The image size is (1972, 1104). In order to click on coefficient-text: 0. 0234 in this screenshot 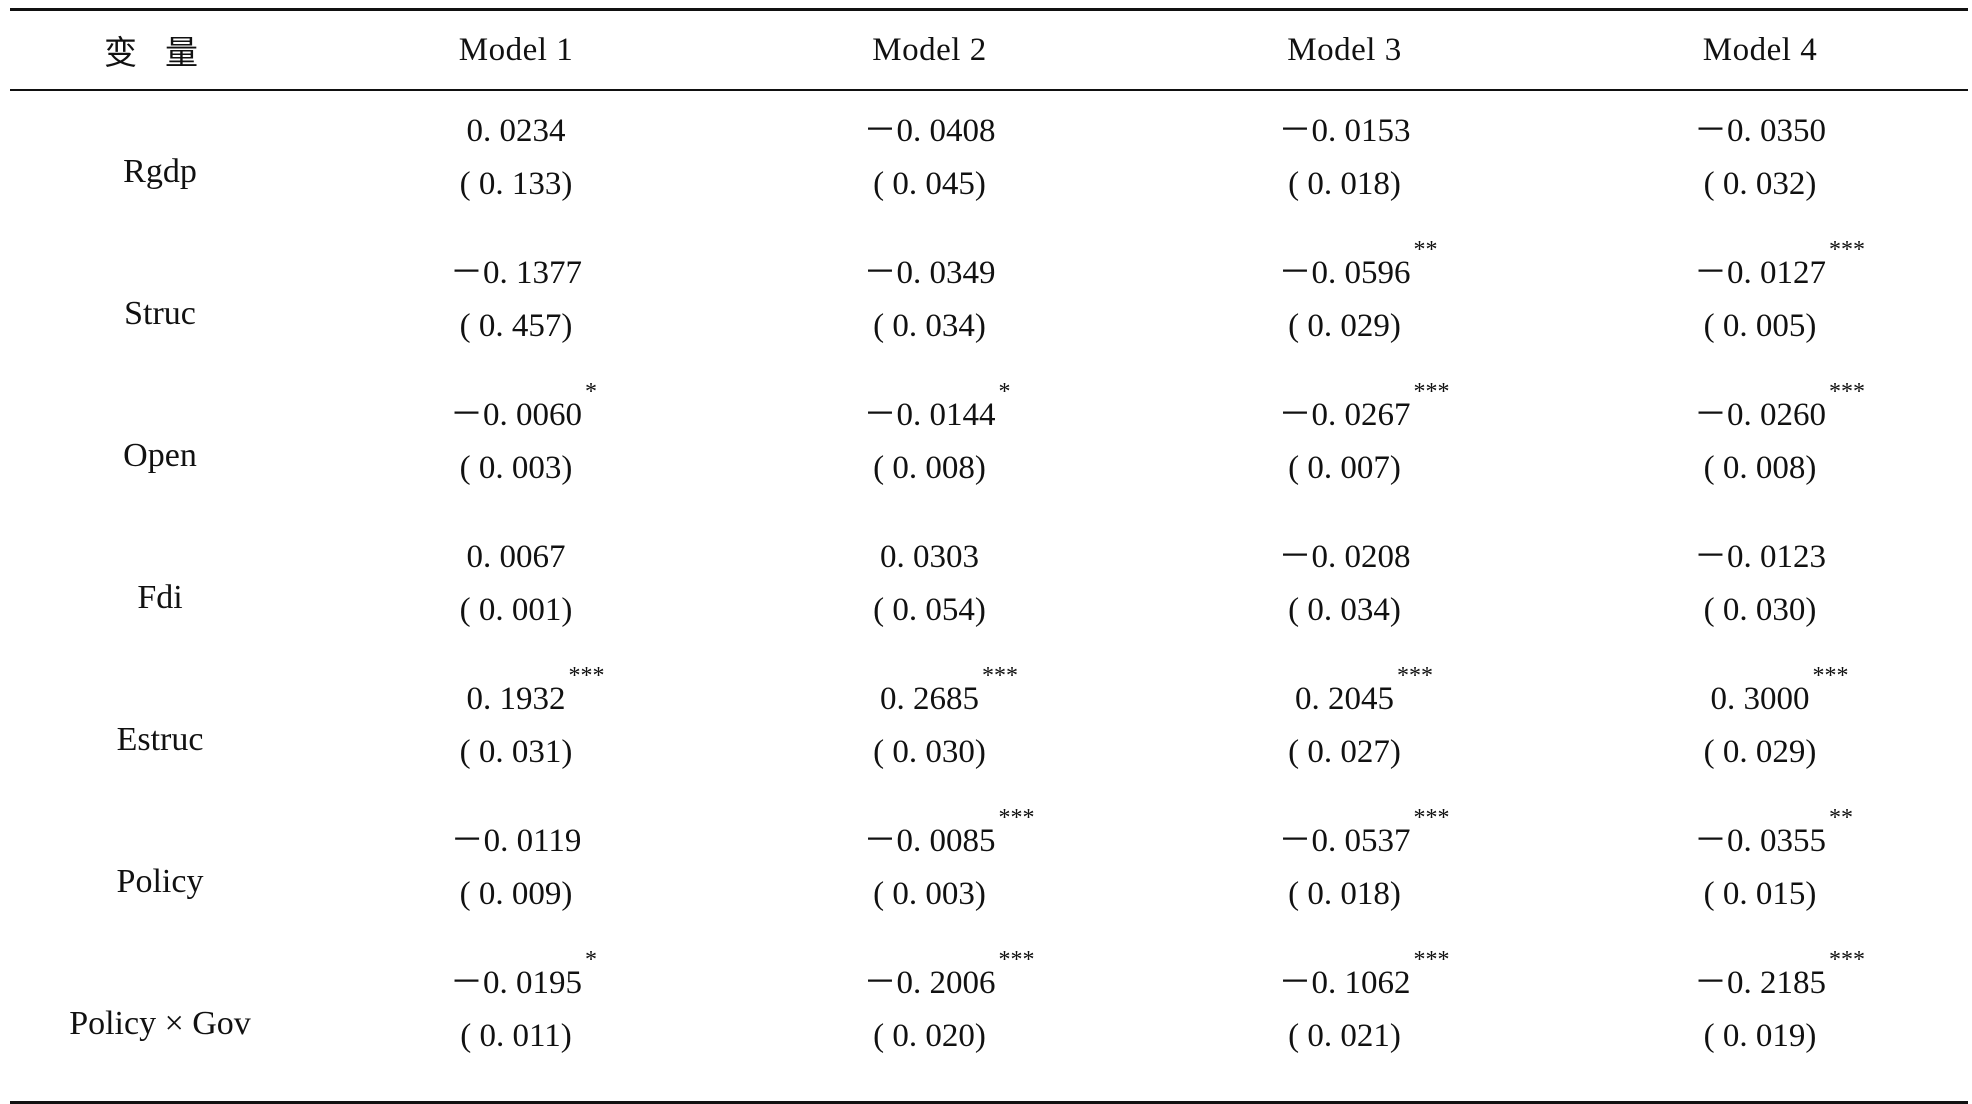, I will do `click(516, 131)`.